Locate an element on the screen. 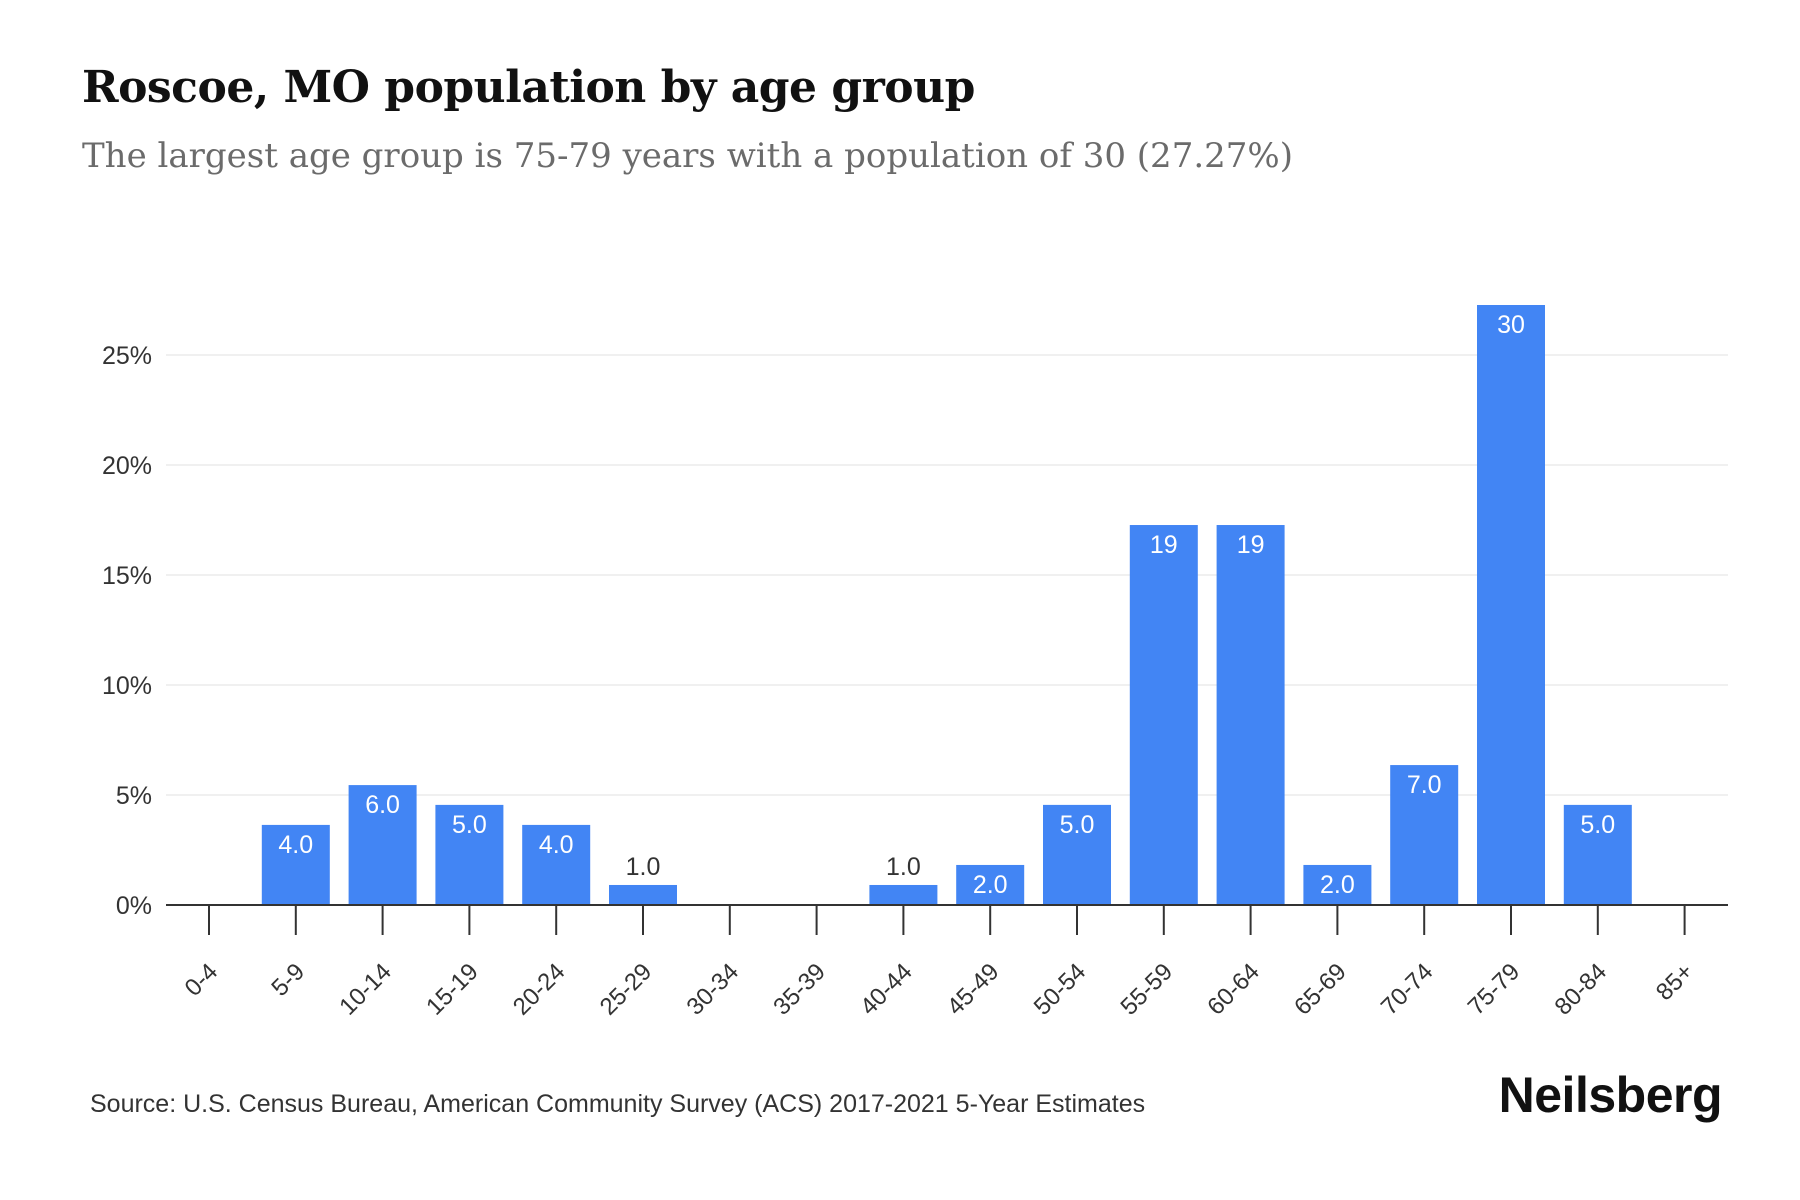  y-tick-label: 10% is located at coordinates (127, 686).